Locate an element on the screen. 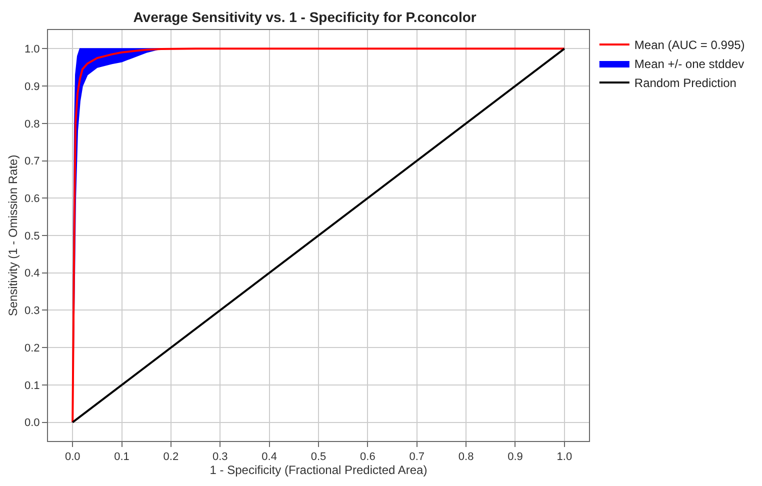 The image size is (762, 486). x-tick-label: 0.2 is located at coordinates (171, 457).